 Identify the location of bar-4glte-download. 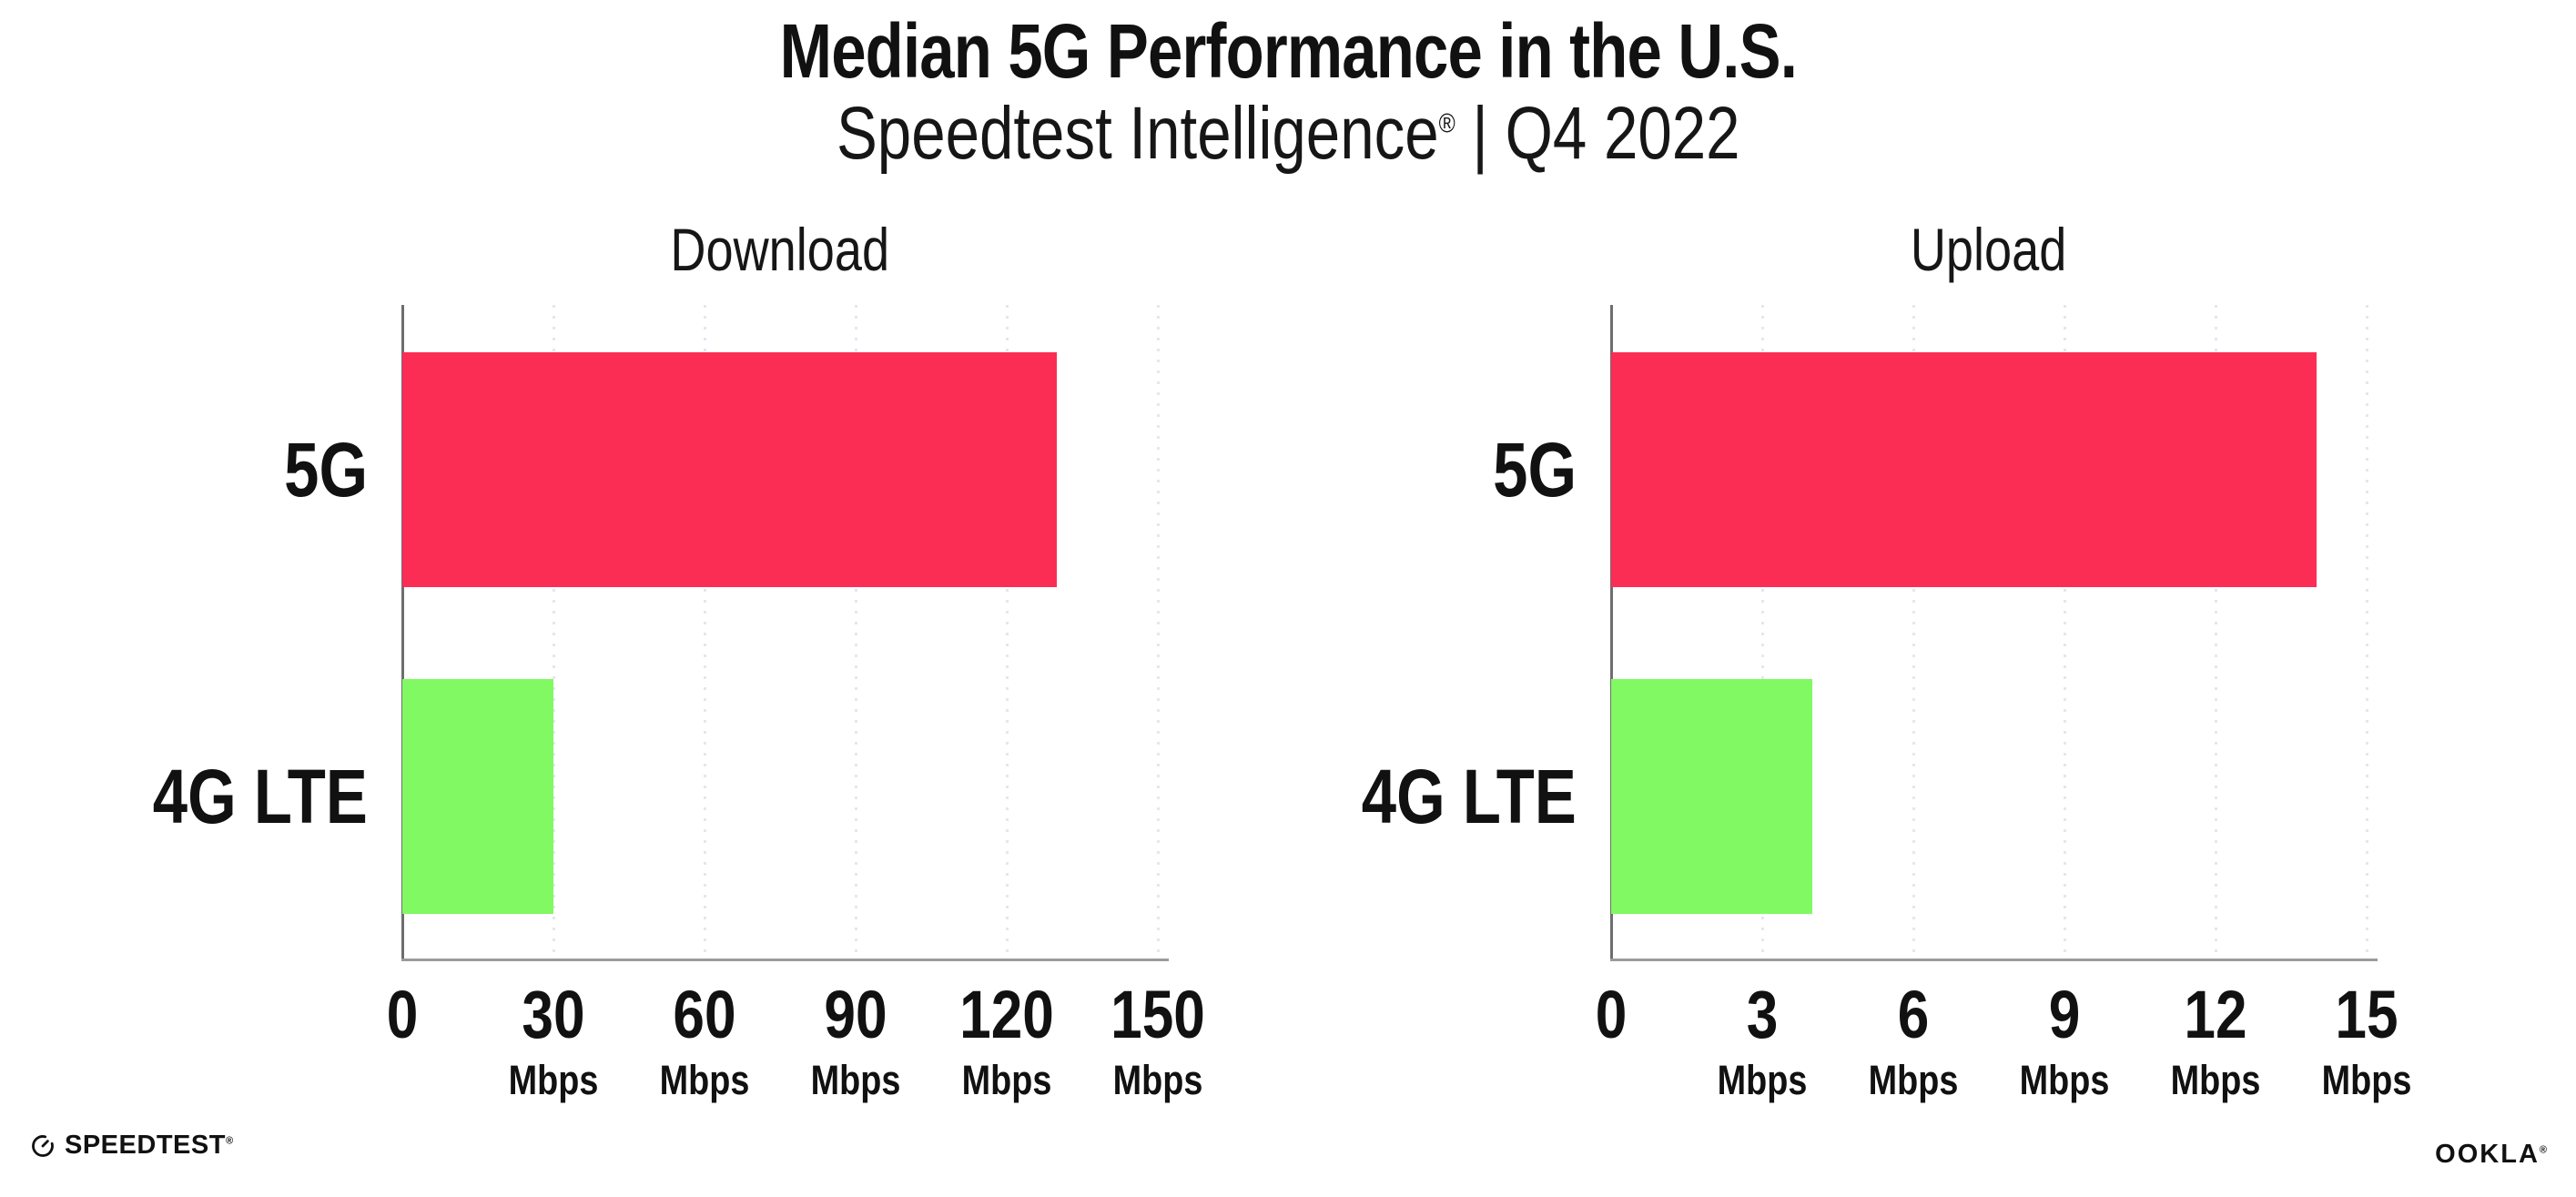
(478, 796).